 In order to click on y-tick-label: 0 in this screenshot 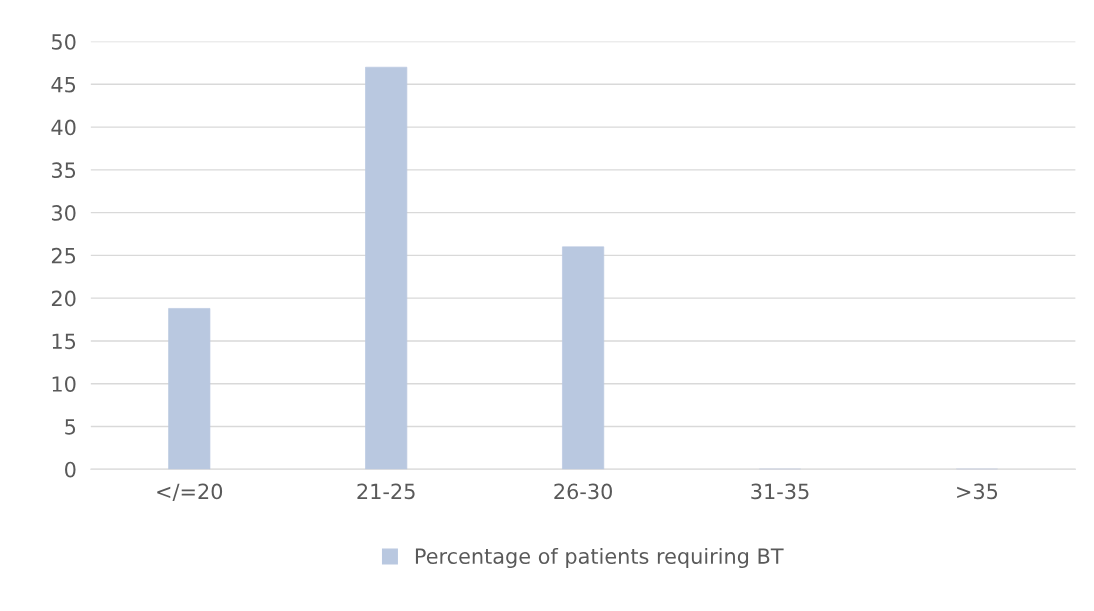, I will do `click(70, 469)`.